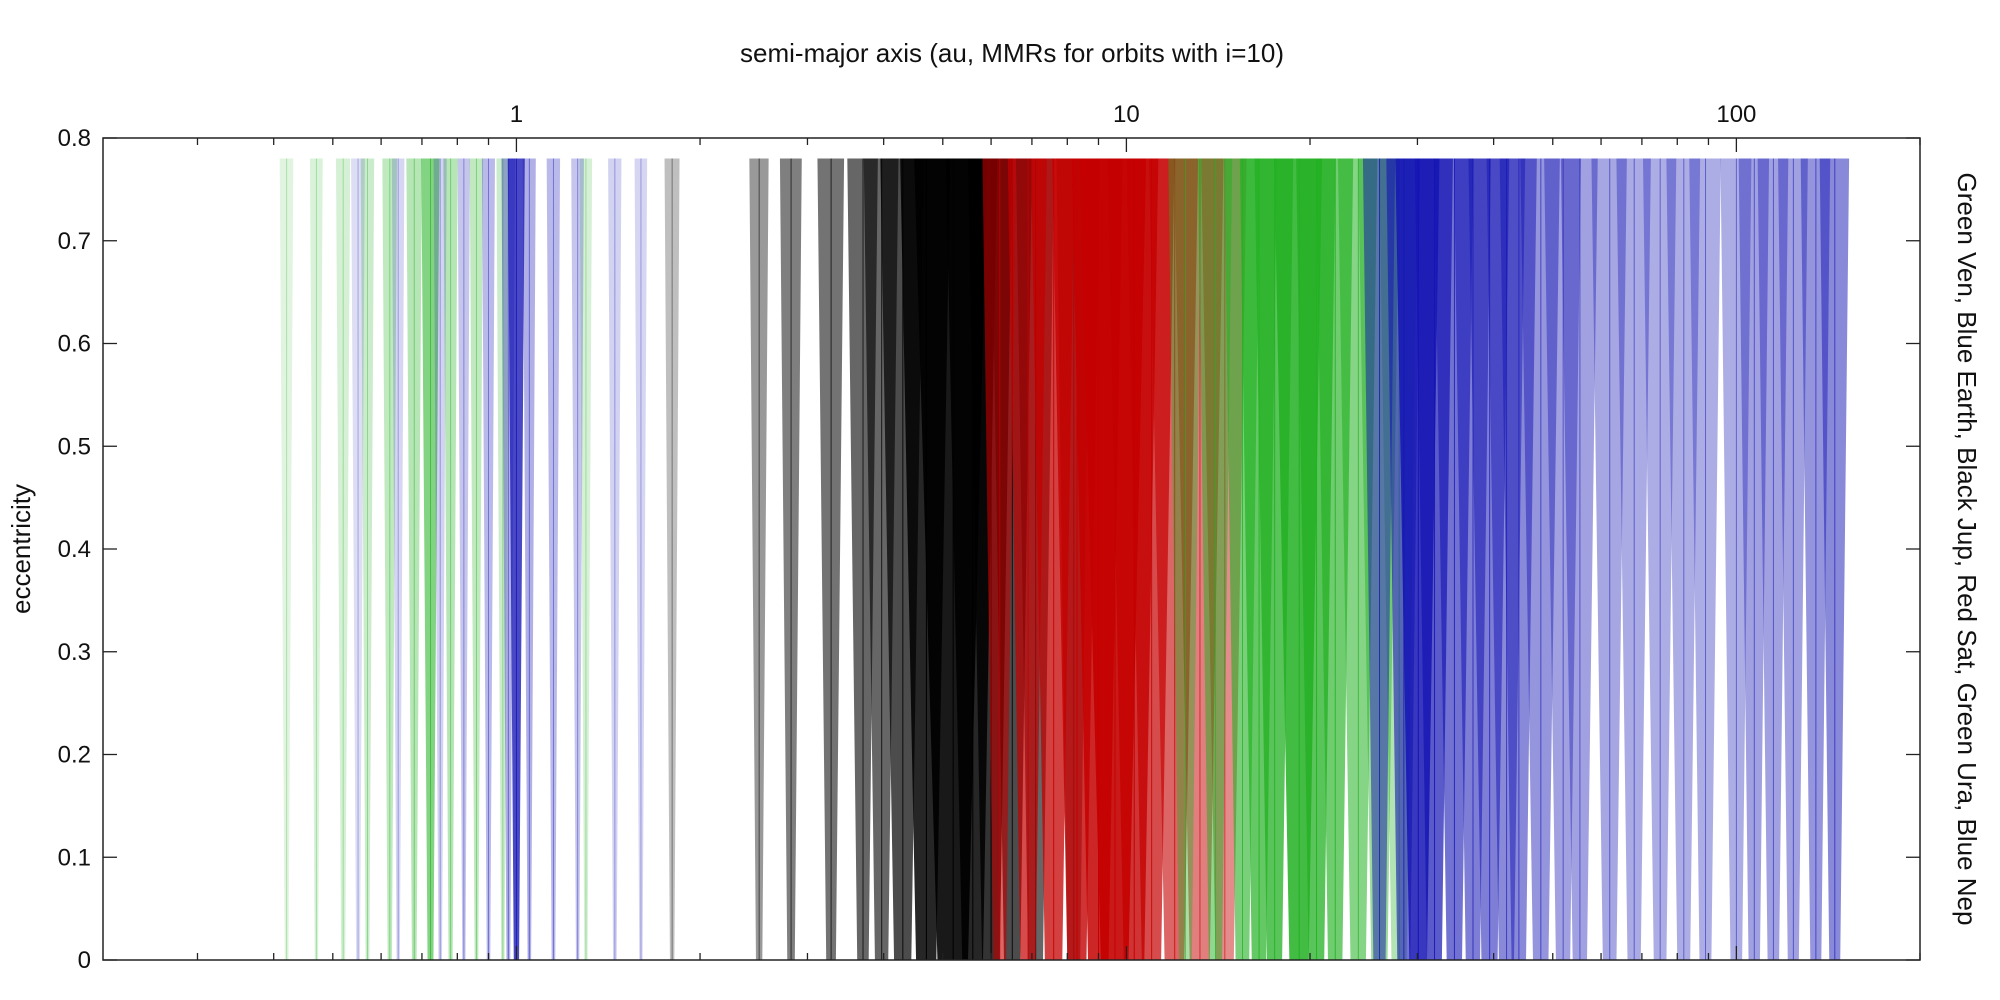  Describe the element at coordinates (74, 652) in the screenshot. I see `y-tick-label-3: 0.3` at that location.